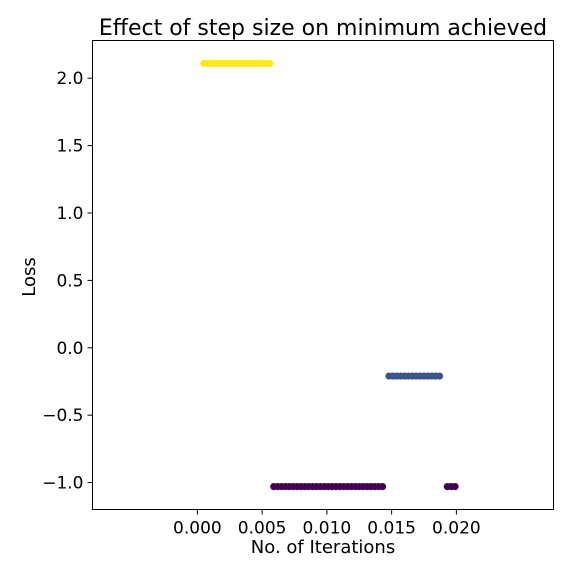  What do you see at coordinates (62, 416) in the screenshot?
I see `y-tick-label: −0.5` at bounding box center [62, 416].